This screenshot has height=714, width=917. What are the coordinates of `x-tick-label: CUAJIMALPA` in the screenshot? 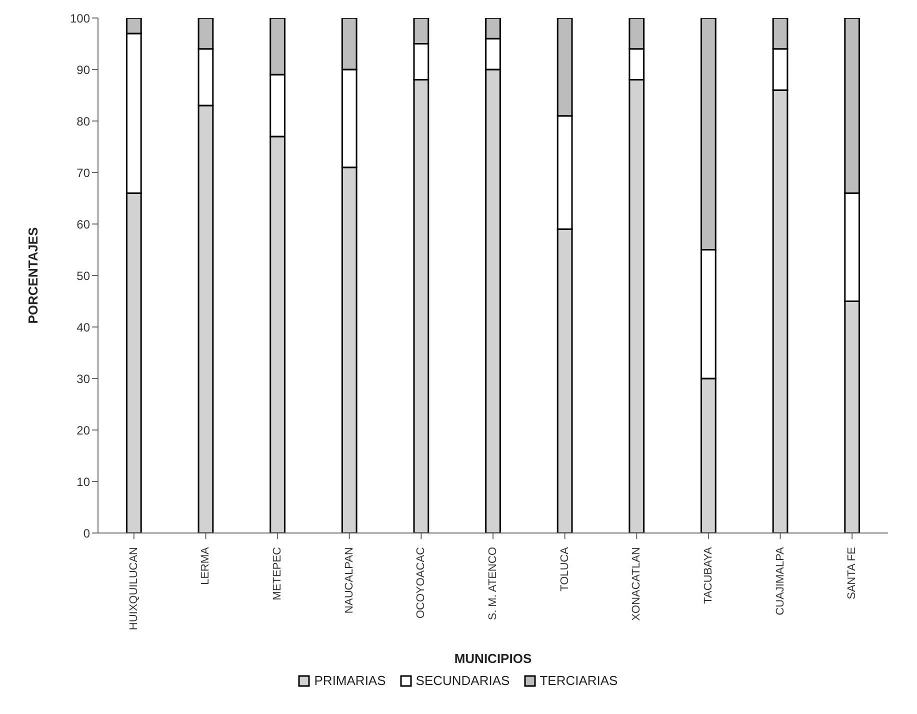 It's located at (780, 581).